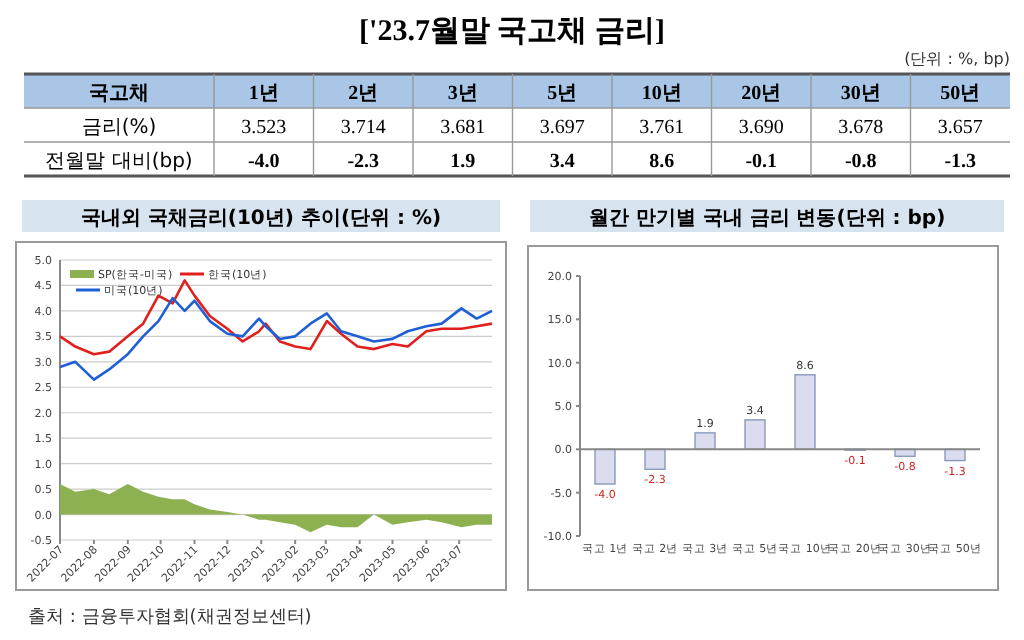  Describe the element at coordinates (562, 94) in the screenshot. I see `category-label: 5년` at that location.